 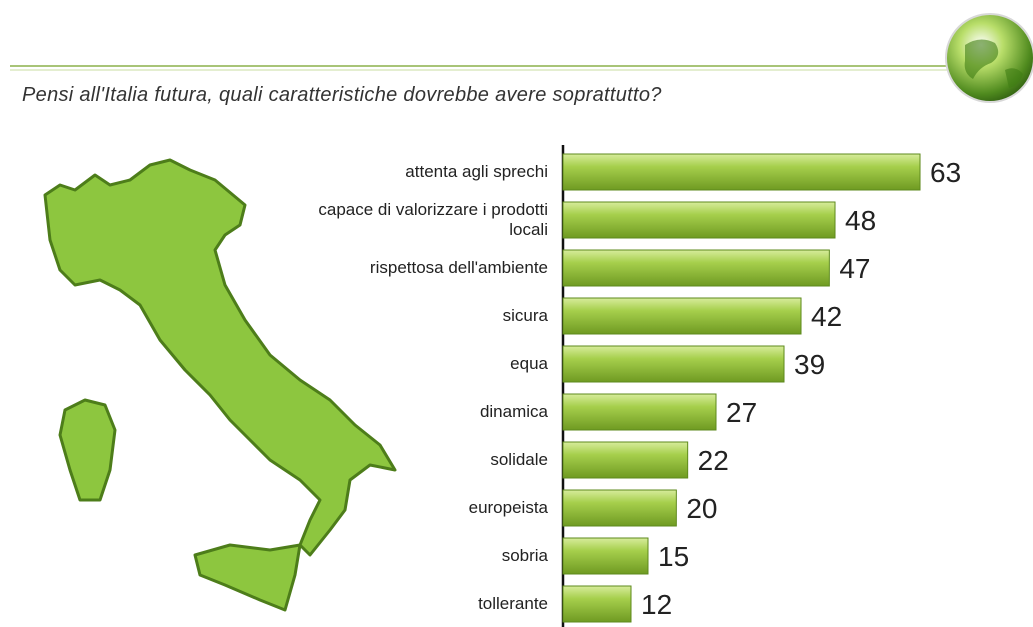 I want to click on category-label: attenta agli sprechi, so click(x=476, y=171).